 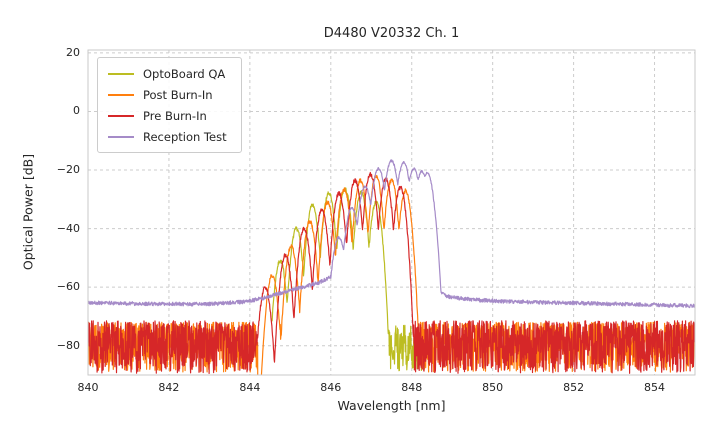 I want to click on y-tick-label: −20, so click(x=68, y=170).